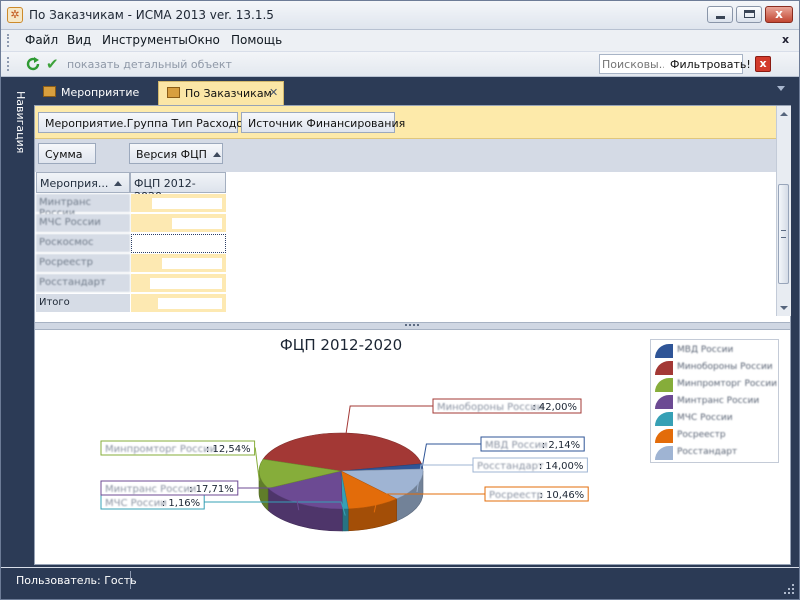 The height and width of the screenshot is (600, 800). What do you see at coordinates (633, 64) in the screenshot?
I see `search-input` at bounding box center [633, 64].